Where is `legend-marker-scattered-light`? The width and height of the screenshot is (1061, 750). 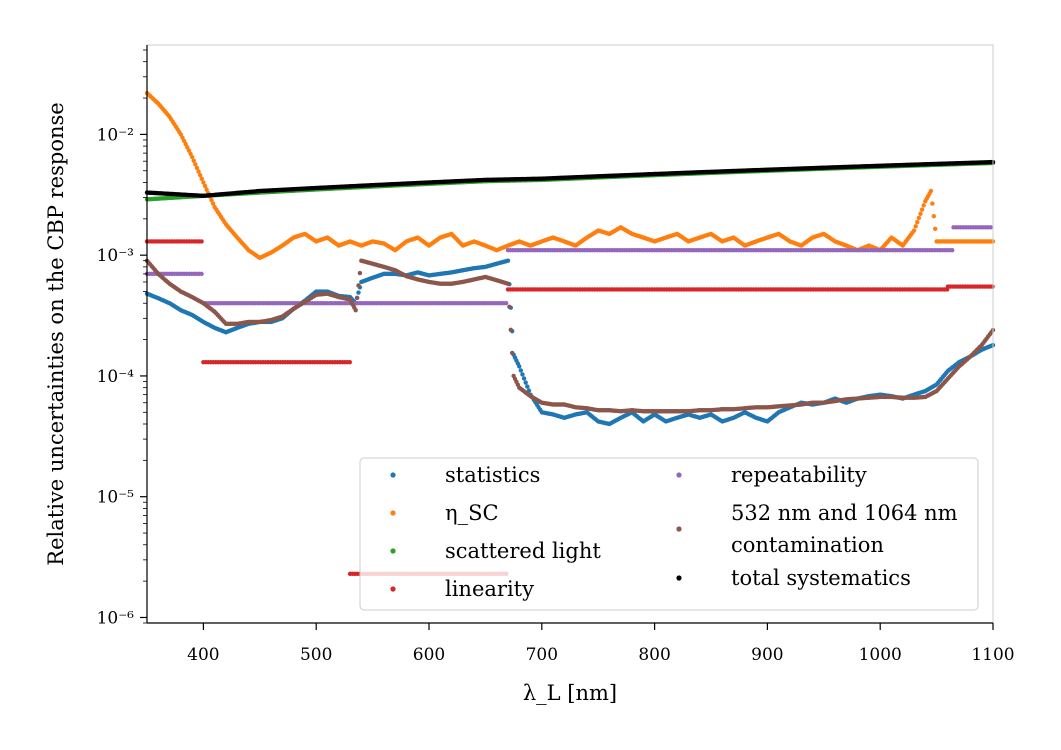 legend-marker-scattered-light is located at coordinates (393, 551).